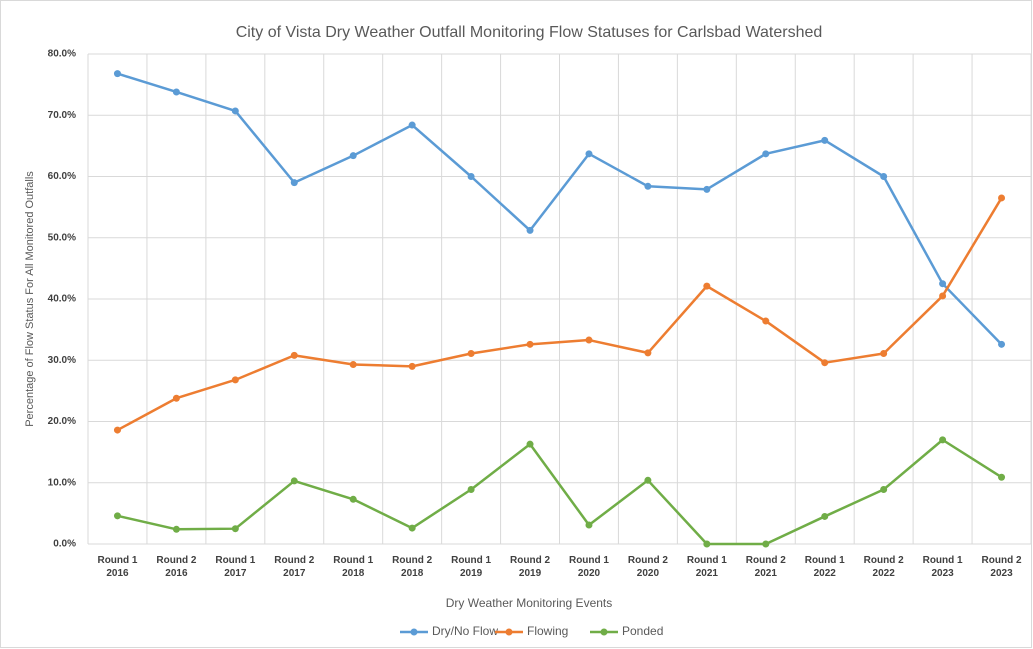 Image resolution: width=1033 pixels, height=649 pixels. Describe the element at coordinates (824, 567) in the screenshot. I see `x-tick-label: Round 1 2022` at that location.